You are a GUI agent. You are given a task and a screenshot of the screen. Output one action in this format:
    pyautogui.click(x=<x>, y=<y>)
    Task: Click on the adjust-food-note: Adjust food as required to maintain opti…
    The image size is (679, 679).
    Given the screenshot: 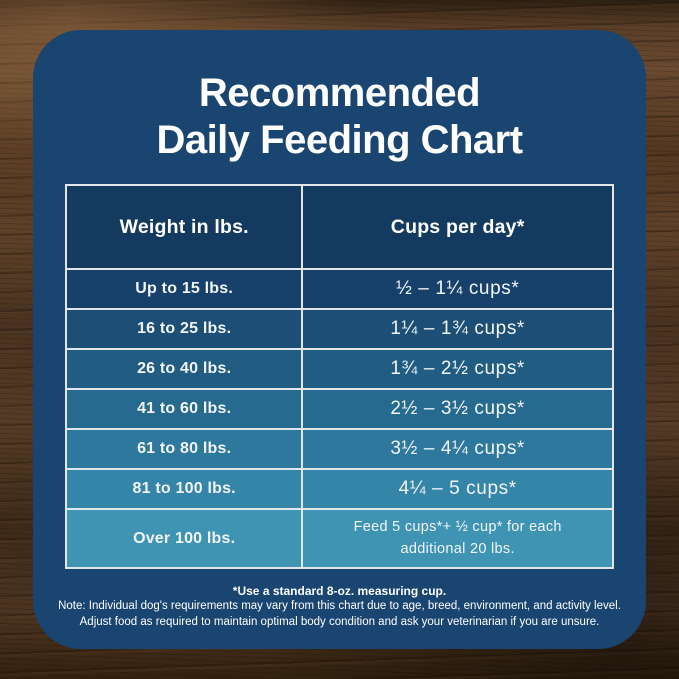 What is the action you would take?
    pyautogui.click(x=339, y=621)
    